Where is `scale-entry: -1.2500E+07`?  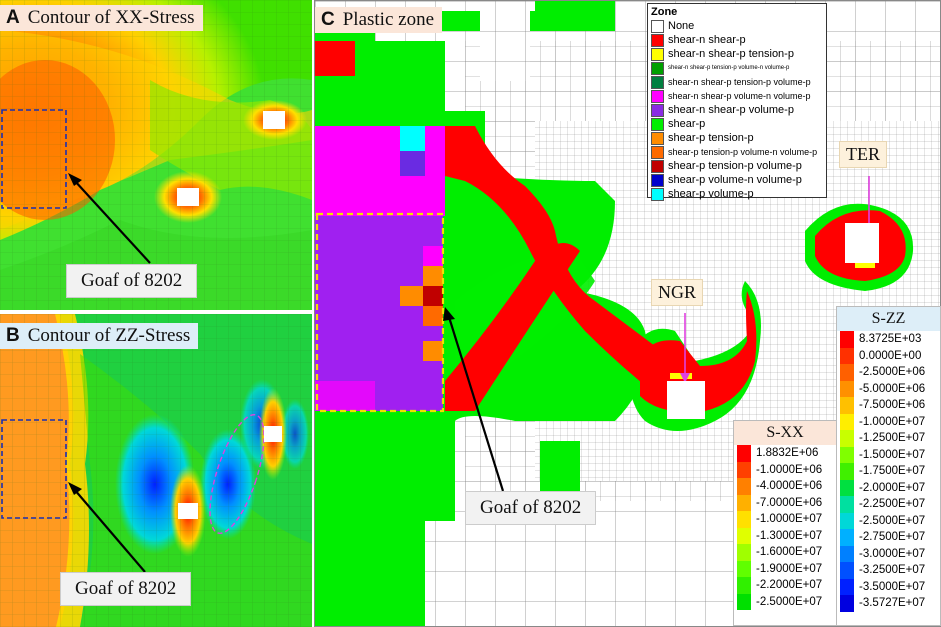 scale-entry: -1.2500E+07 is located at coordinates (888, 438).